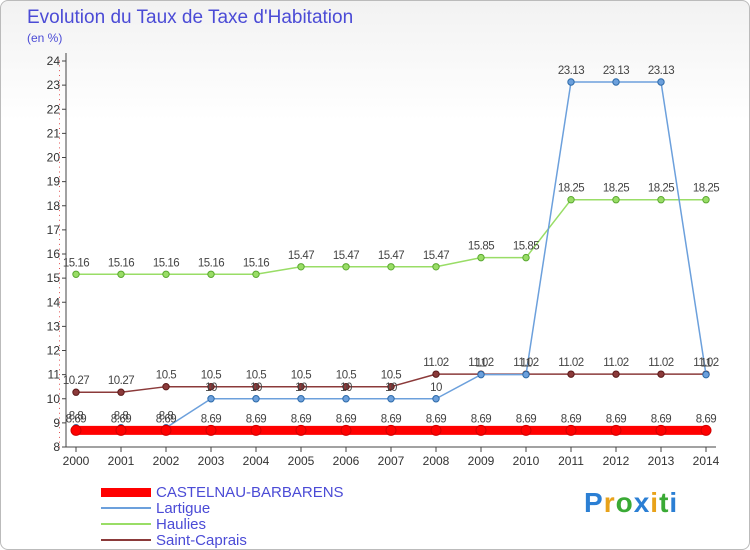 The image size is (750, 550). Describe the element at coordinates (126, 492) in the screenshot. I see `legend-swatch-castelnau` at that location.